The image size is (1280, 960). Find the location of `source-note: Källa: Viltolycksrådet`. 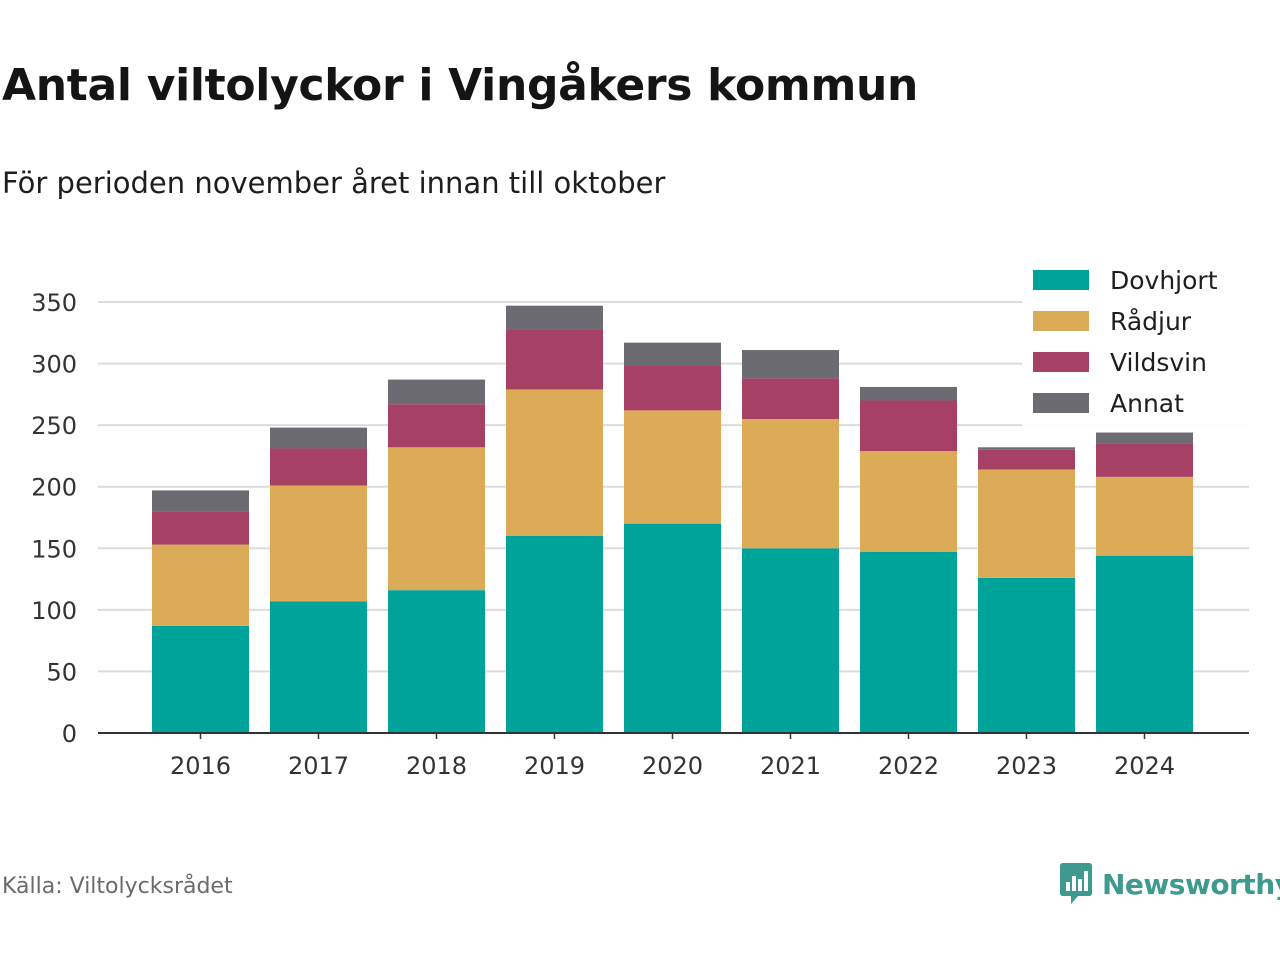

source-note: Källa: Viltolycksrådet is located at coordinates (117, 886).